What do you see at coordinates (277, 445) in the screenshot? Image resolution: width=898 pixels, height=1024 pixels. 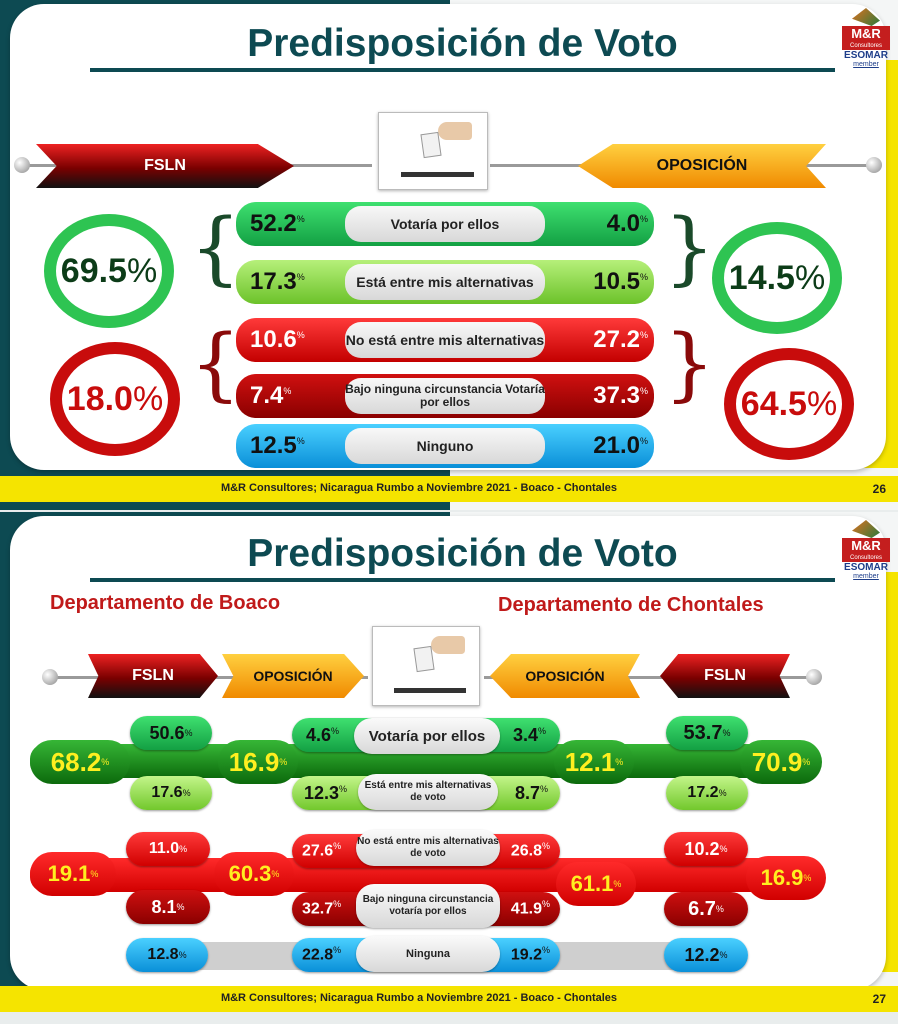 I see `fsln-value: 12.5%` at bounding box center [277, 445].